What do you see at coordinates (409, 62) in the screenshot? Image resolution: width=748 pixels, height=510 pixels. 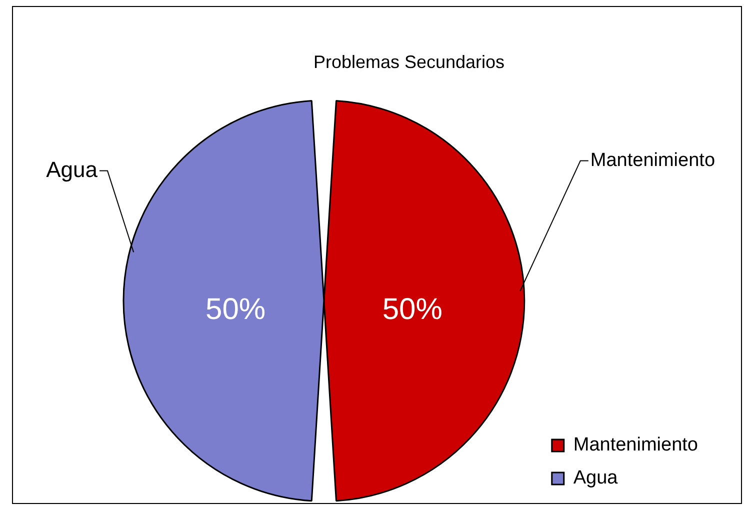 I see `chart-title: Problemas Secundarios` at bounding box center [409, 62].